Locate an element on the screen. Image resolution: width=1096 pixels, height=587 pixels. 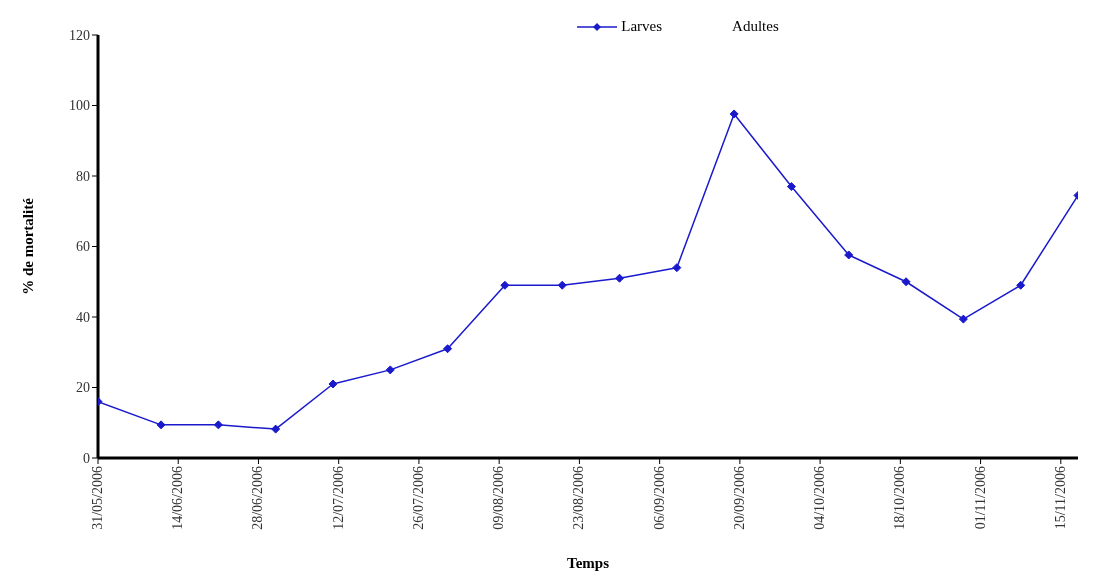
x-tick-label: 15/11/2006 is located at coordinates (1060, 498).